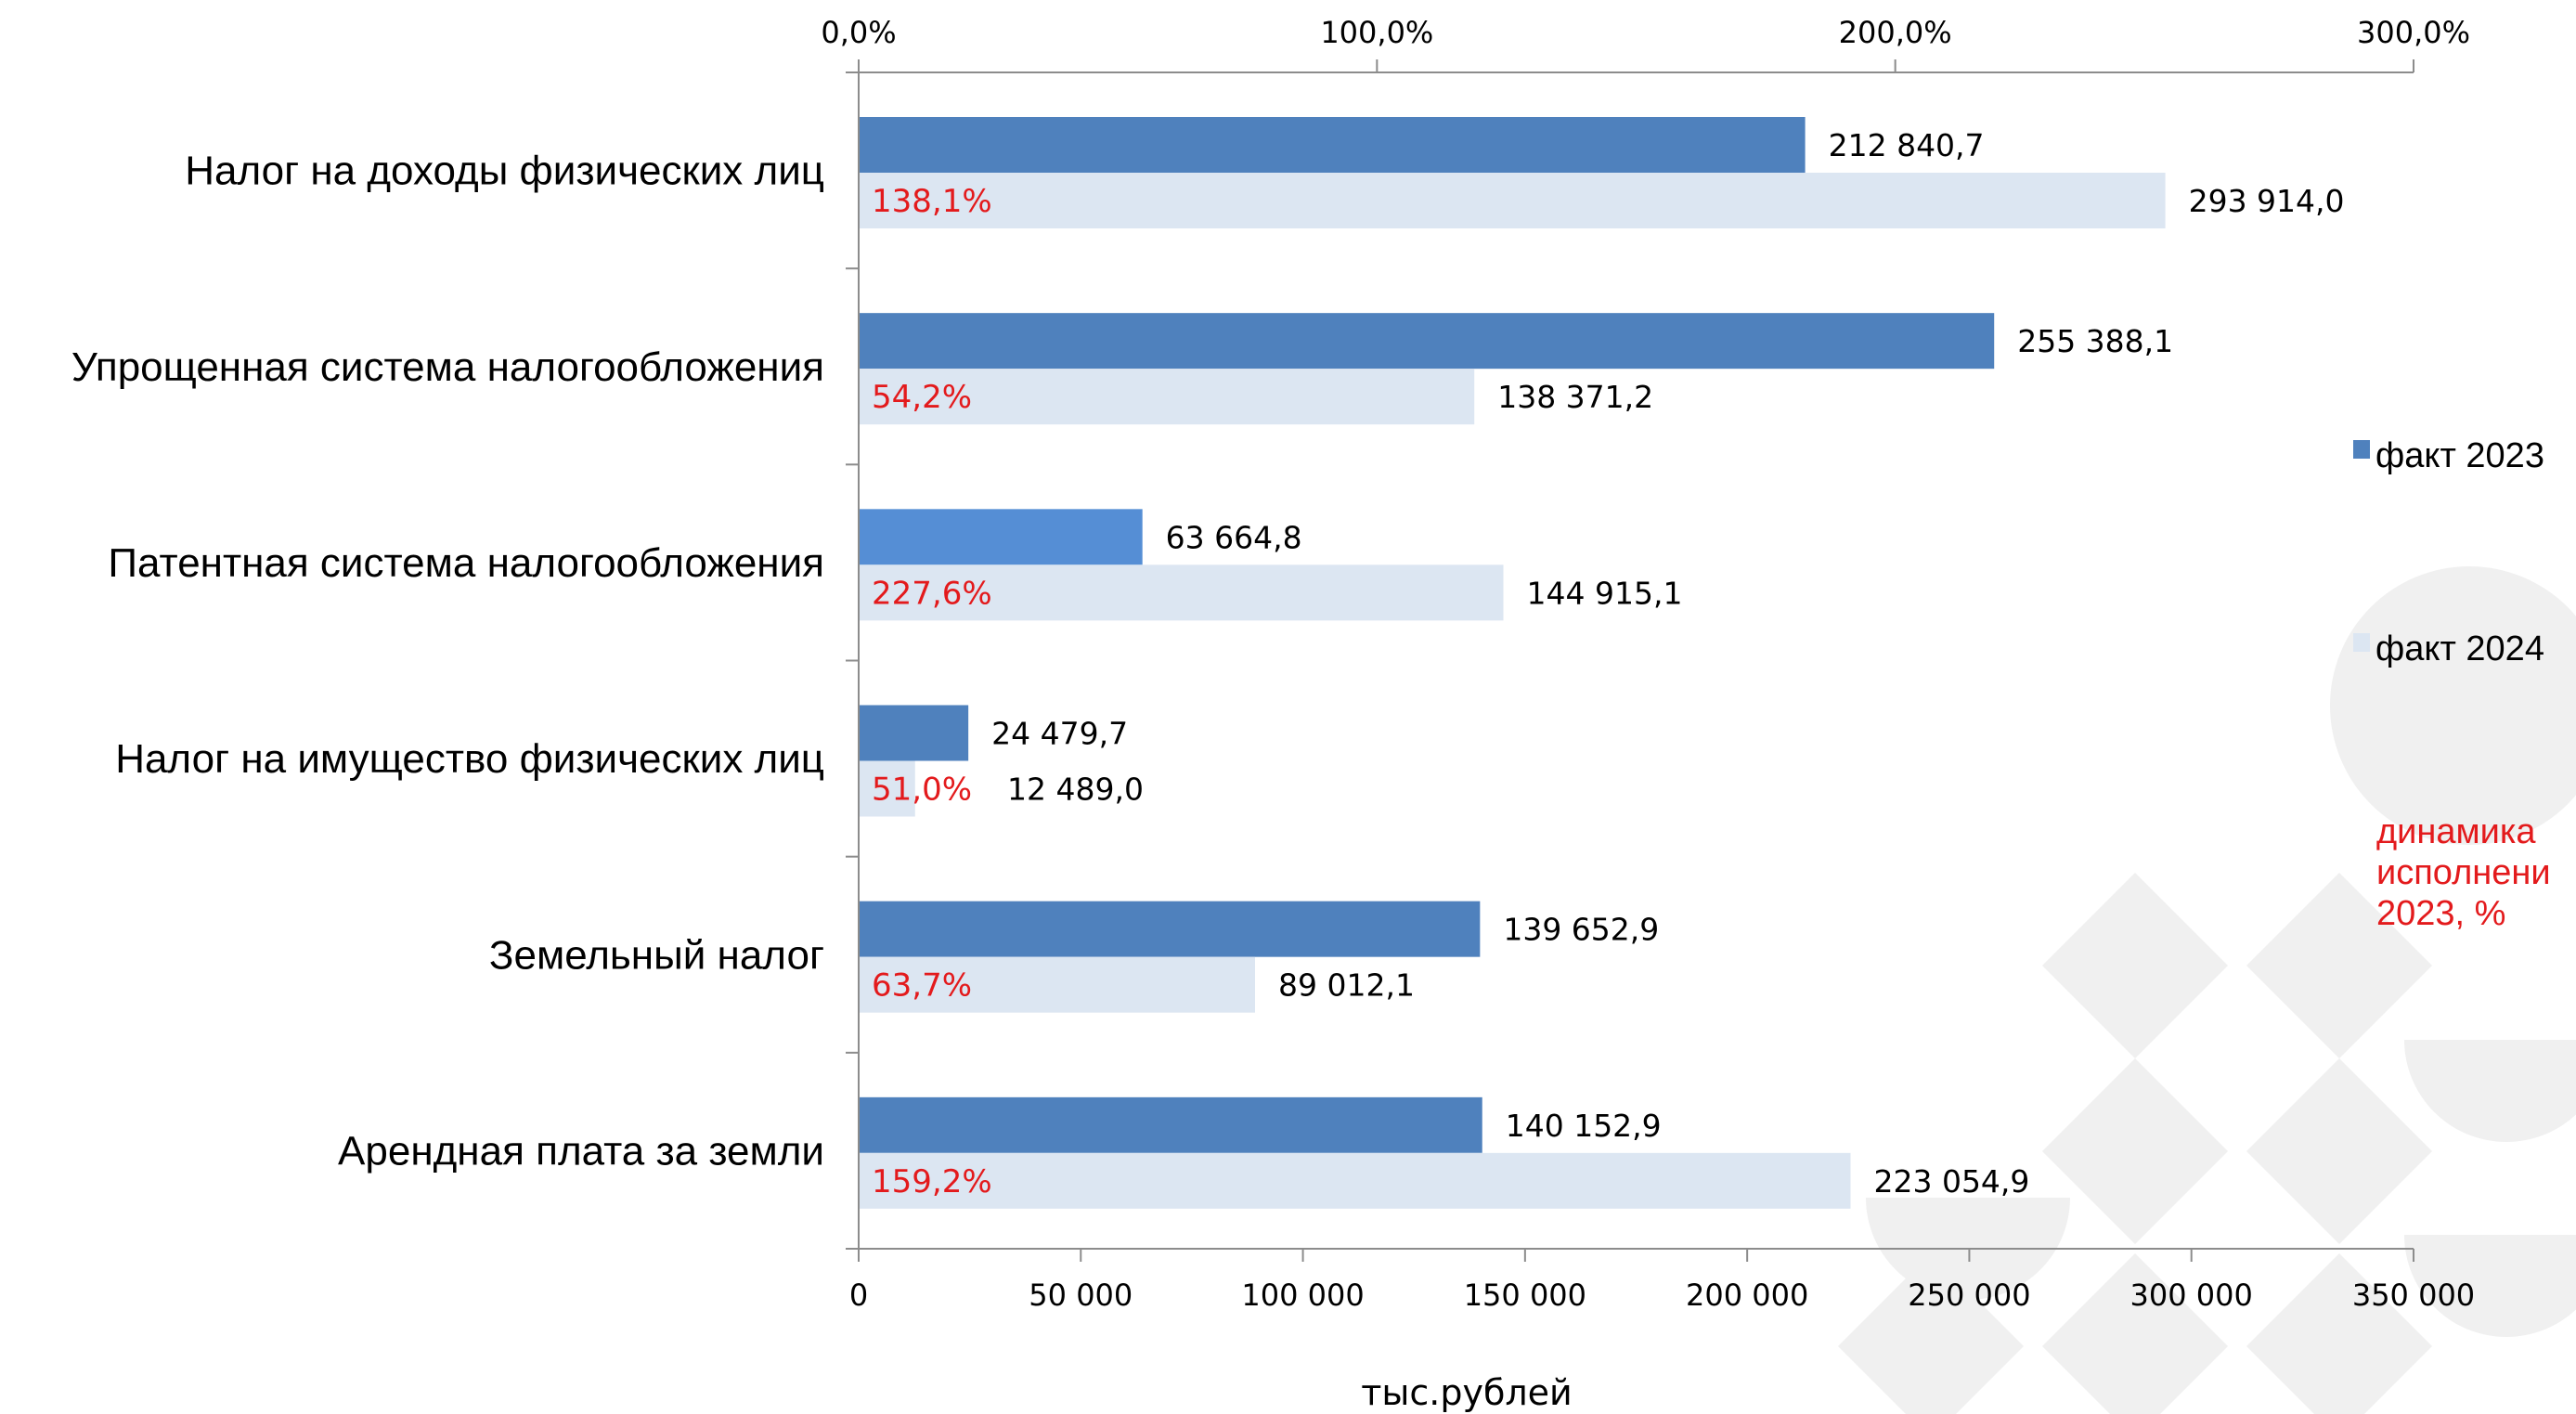 The image size is (2576, 1414). What do you see at coordinates (656, 955) in the screenshot?
I see `category-label: Земельный налог` at bounding box center [656, 955].